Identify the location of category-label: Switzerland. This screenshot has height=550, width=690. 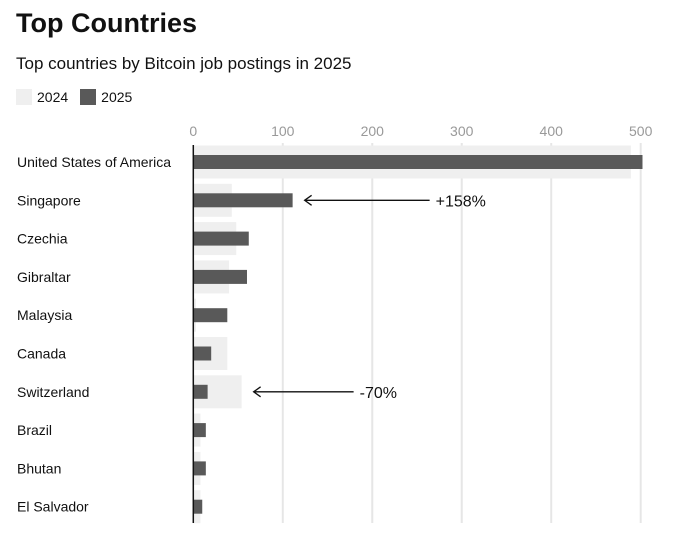
(53, 392).